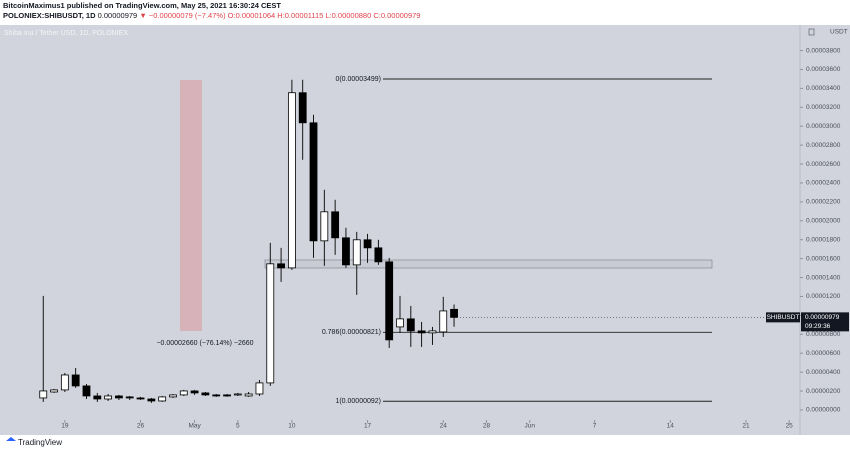 The image size is (850, 453). What do you see at coordinates (823, 69) in the screenshot?
I see `y-tick-label: 0.00003600` at bounding box center [823, 69].